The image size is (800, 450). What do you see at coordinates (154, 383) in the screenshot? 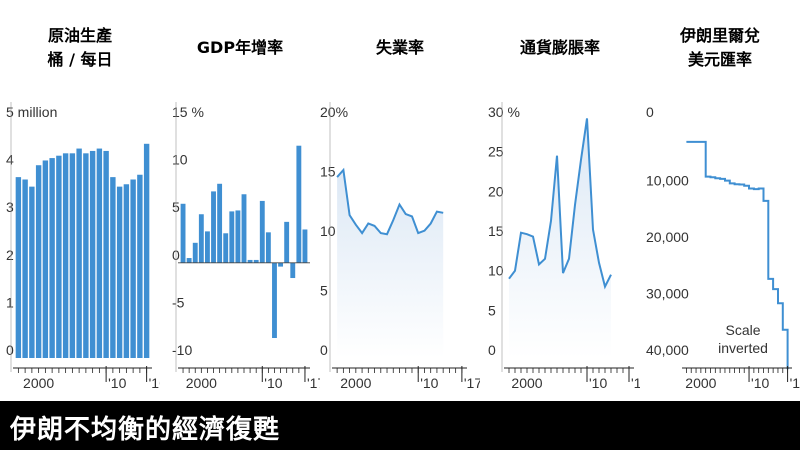
I see `x-tick-label: '16` at bounding box center [154, 383].